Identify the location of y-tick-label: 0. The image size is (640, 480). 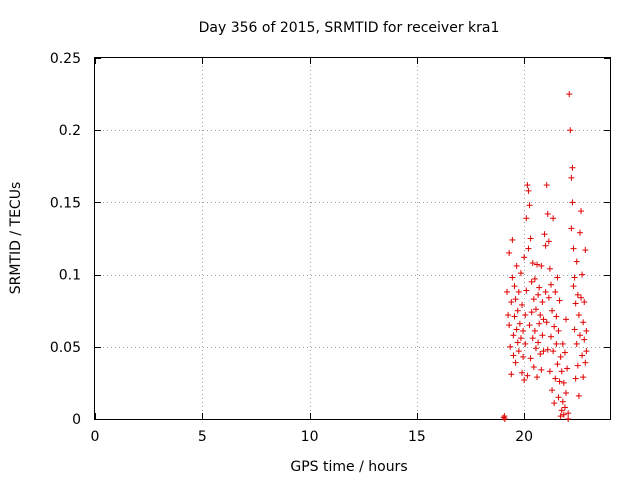
(76, 420).